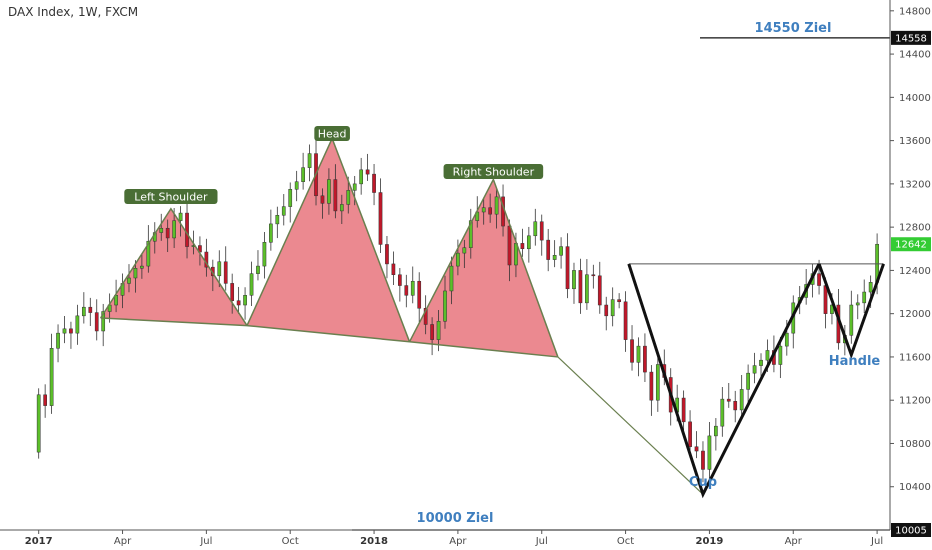 This screenshot has height=550, width=932. What do you see at coordinates (39, 541) in the screenshot?
I see `x-tick-label: 2017` at bounding box center [39, 541].